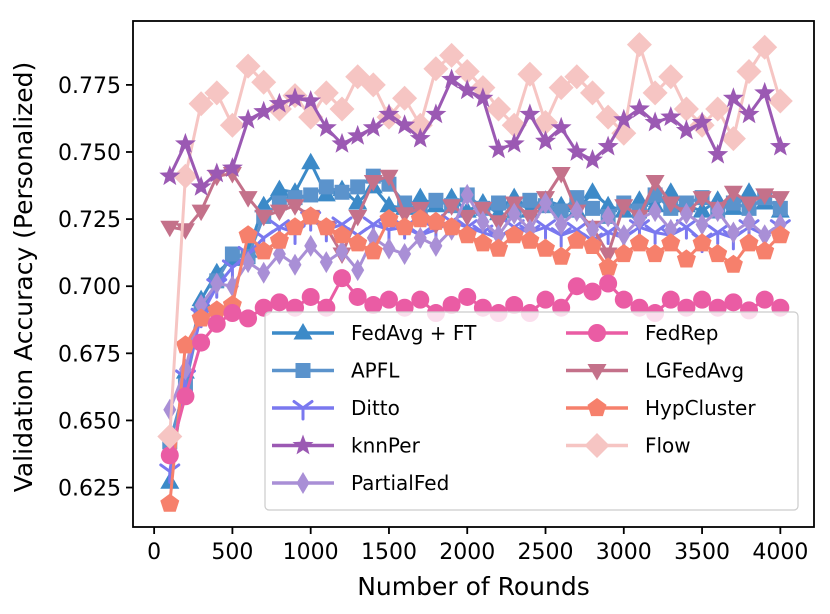  I want to click on y-tick-label: 0.775, so click(89, 86).